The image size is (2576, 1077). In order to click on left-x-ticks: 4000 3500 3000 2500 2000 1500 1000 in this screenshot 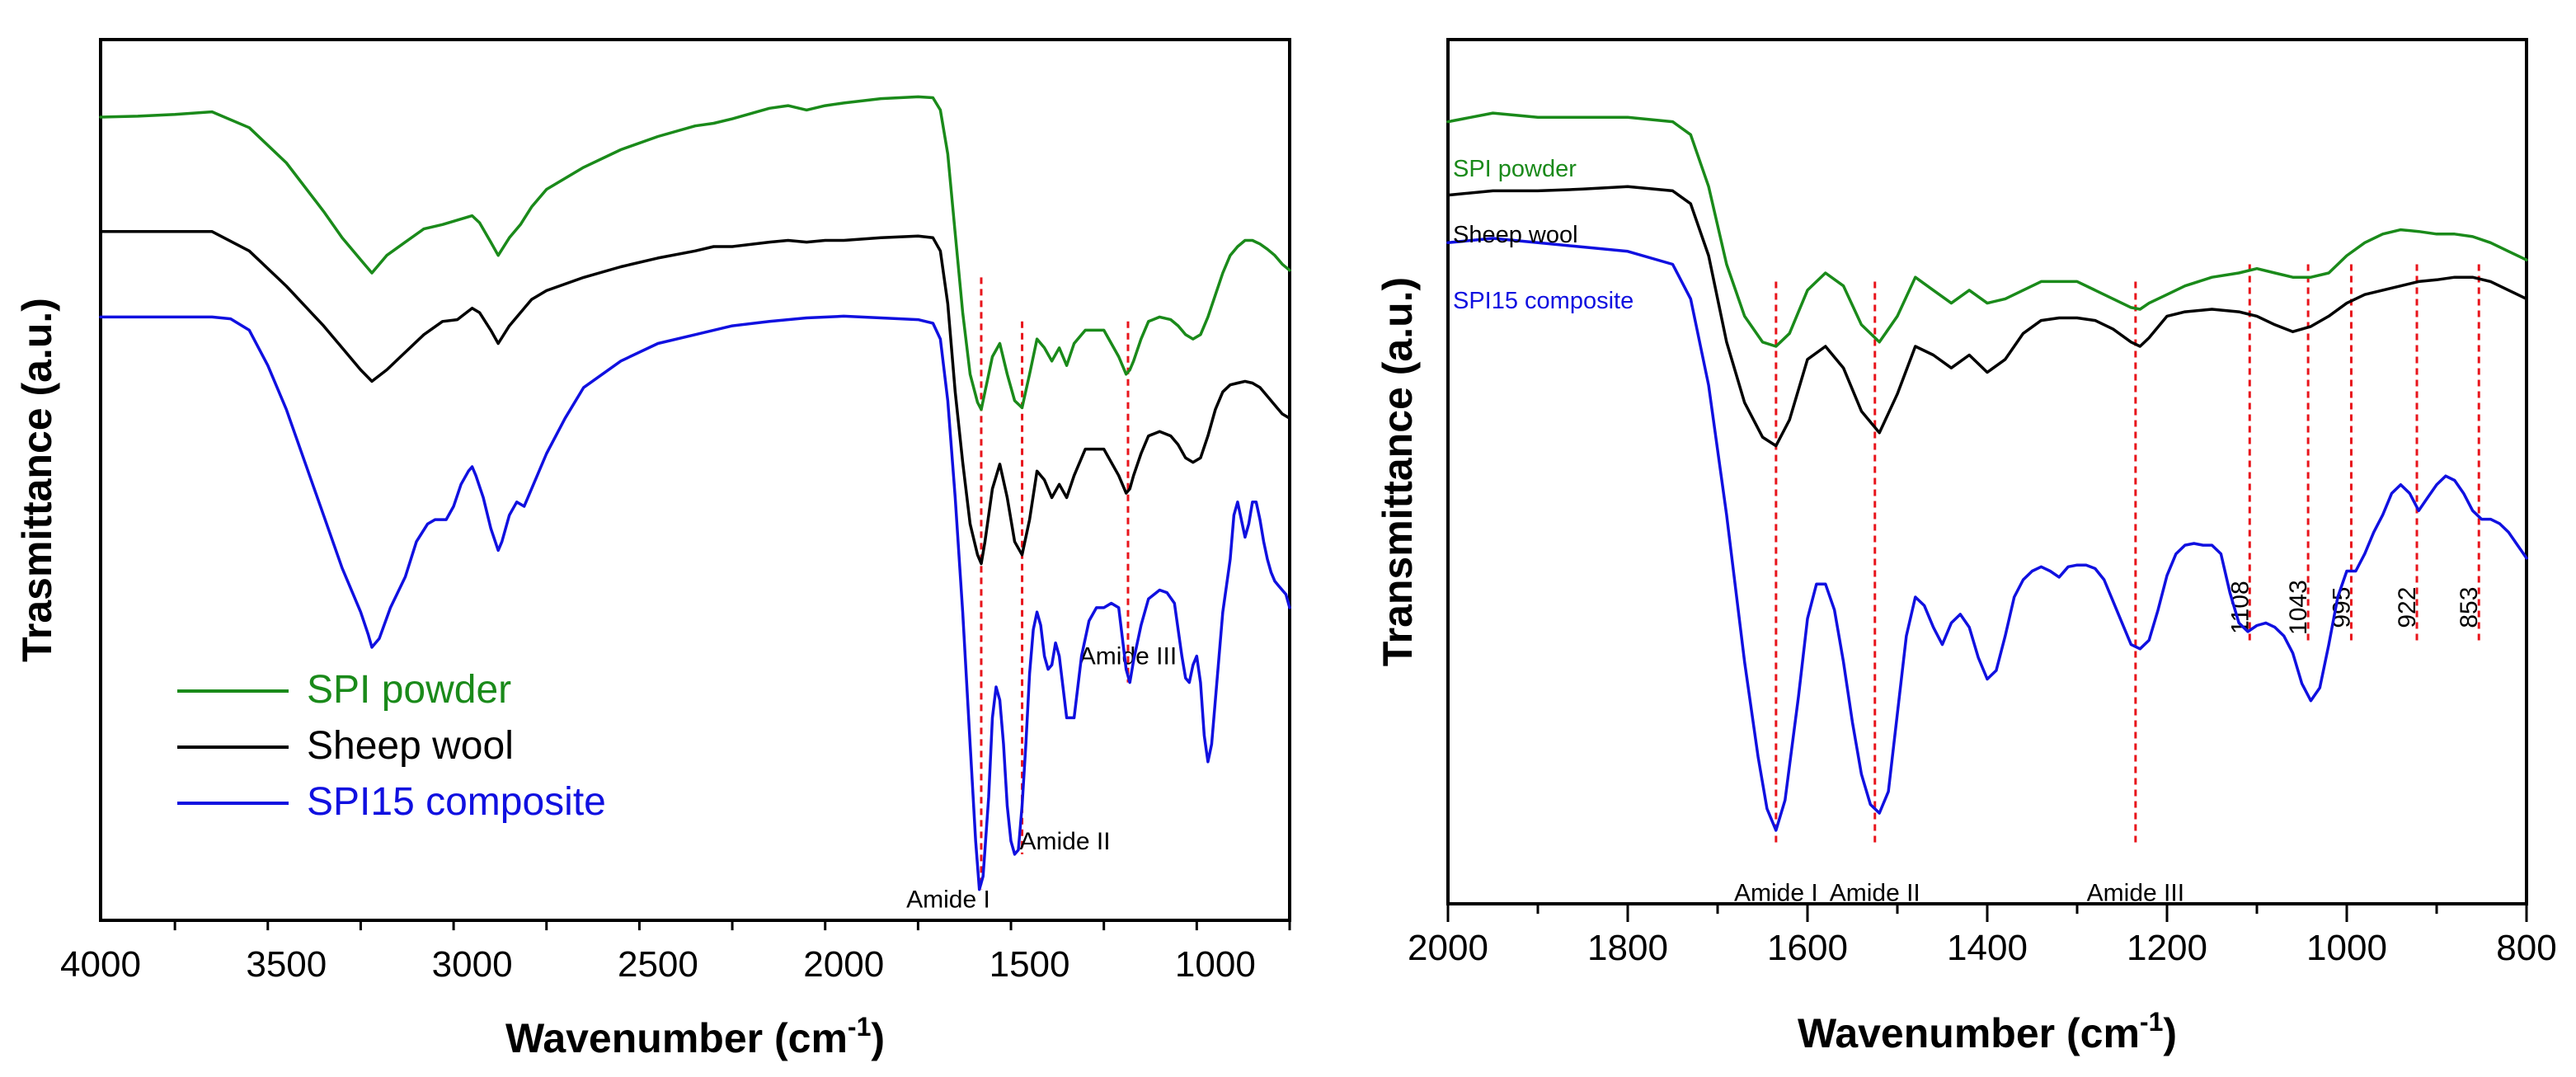, I will do `click(675, 952)`.